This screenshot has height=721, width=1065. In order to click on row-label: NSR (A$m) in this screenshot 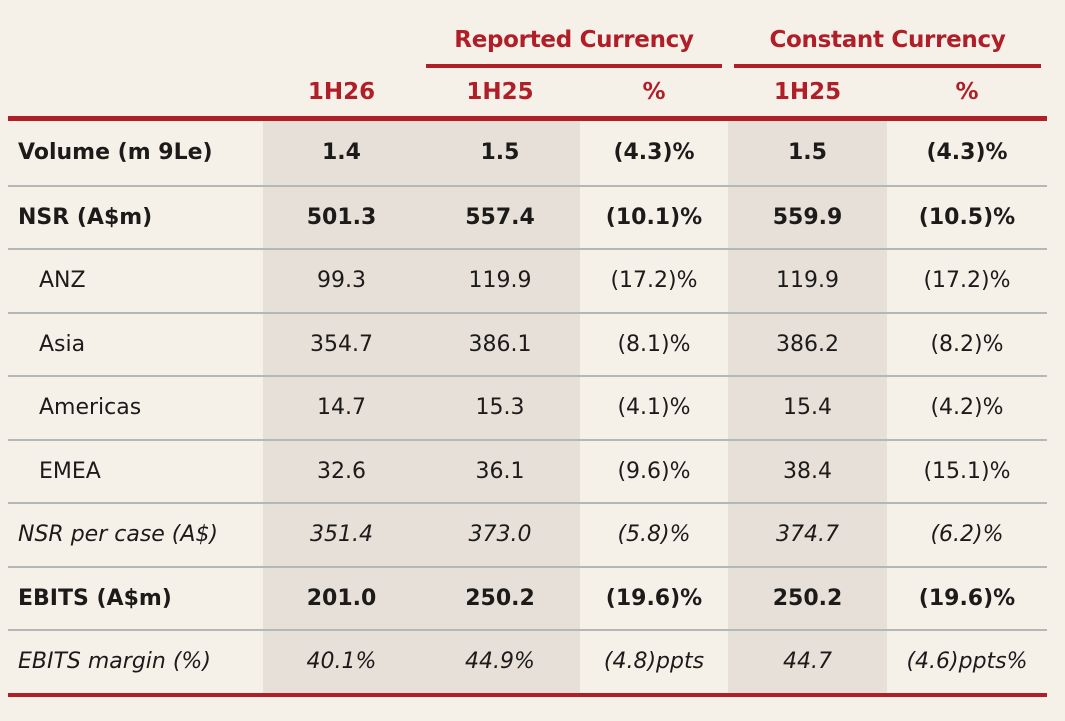, I will do `click(85, 217)`.